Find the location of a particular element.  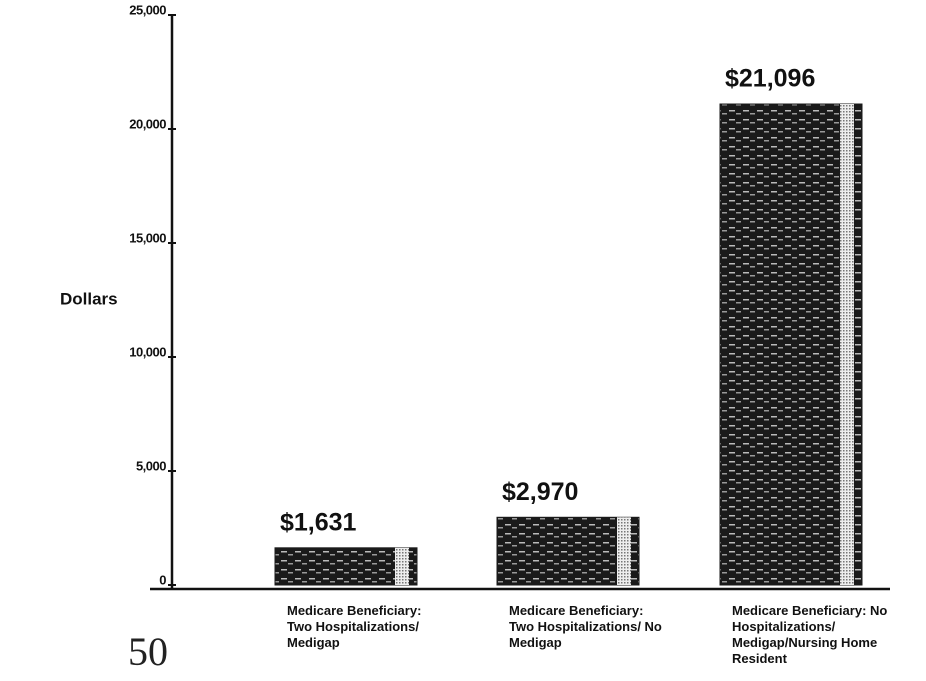

y-tick-label: 15,000 is located at coordinates (147, 237).